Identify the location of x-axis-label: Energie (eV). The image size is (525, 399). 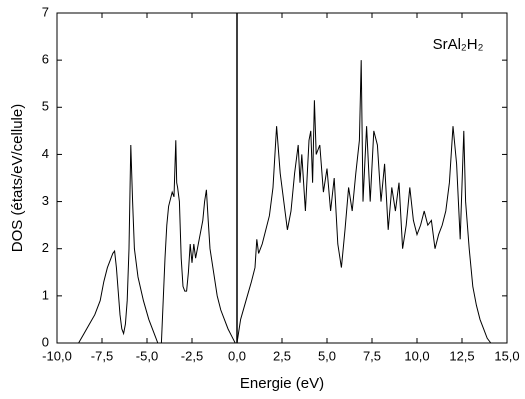
(282, 383).